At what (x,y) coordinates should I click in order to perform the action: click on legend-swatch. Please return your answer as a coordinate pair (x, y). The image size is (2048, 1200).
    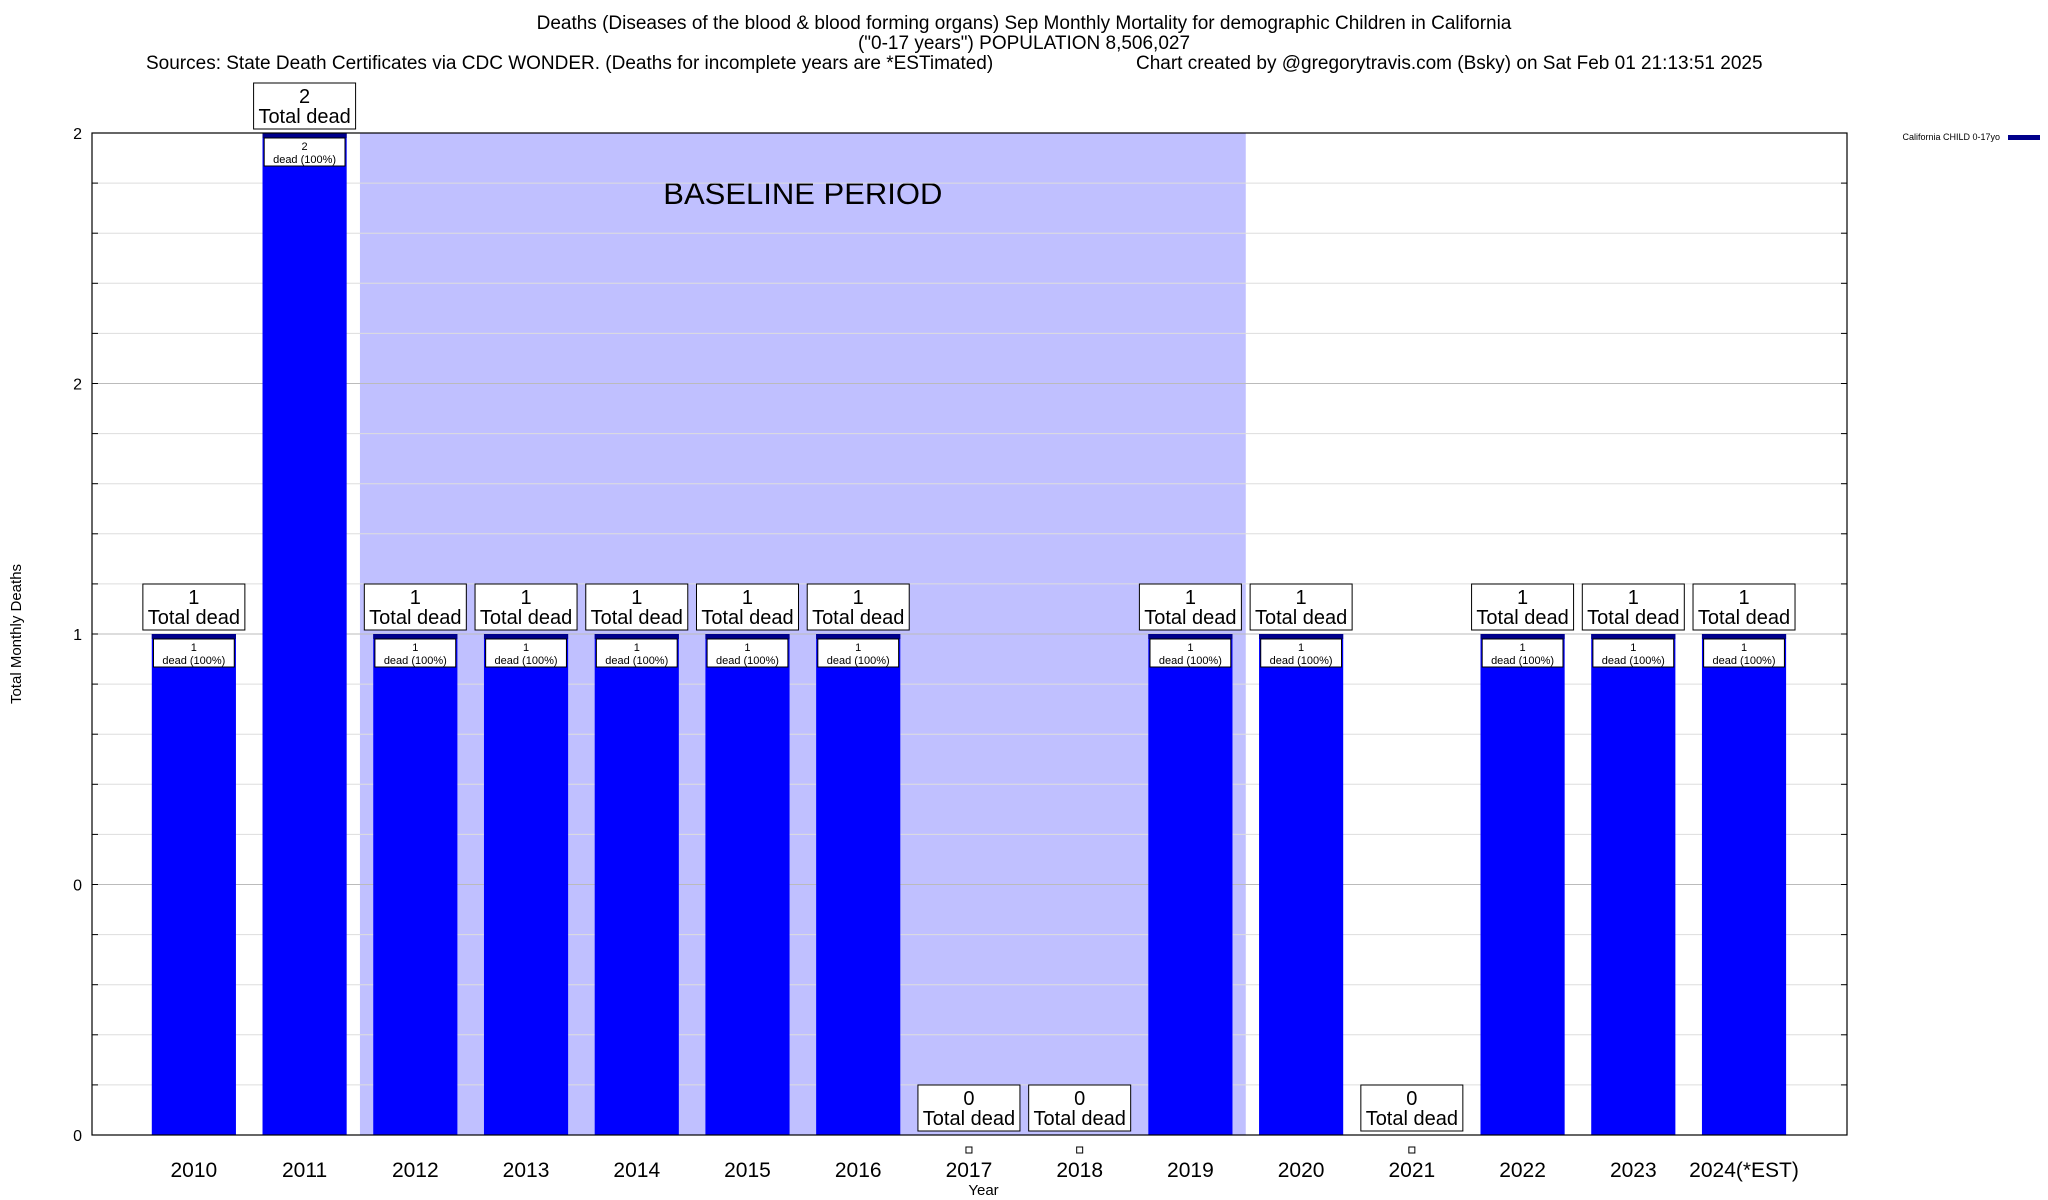
    Looking at the image, I should click on (2024, 137).